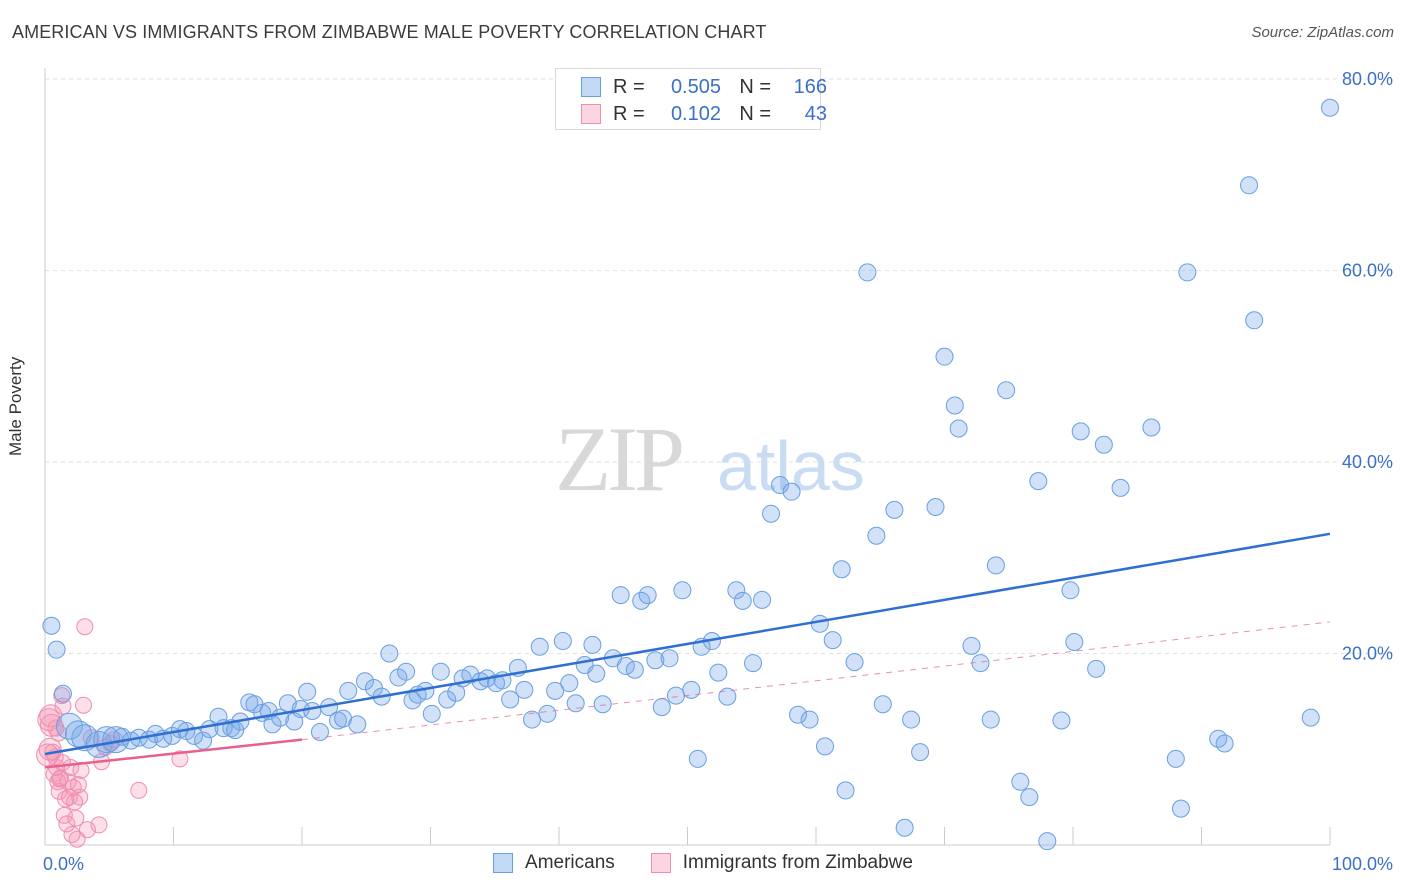 This screenshot has height=892, width=1406. I want to click on correlation-legend: R = 0.505 N = 166 R = 0.102 N = 43, so click(691, 99).